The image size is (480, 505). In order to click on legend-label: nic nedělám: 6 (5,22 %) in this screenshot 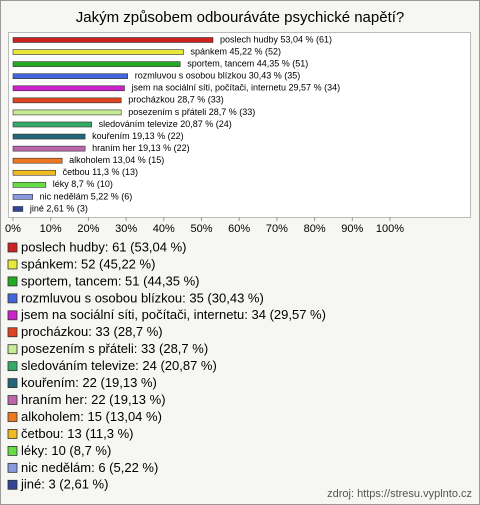, I will do `click(89, 467)`.